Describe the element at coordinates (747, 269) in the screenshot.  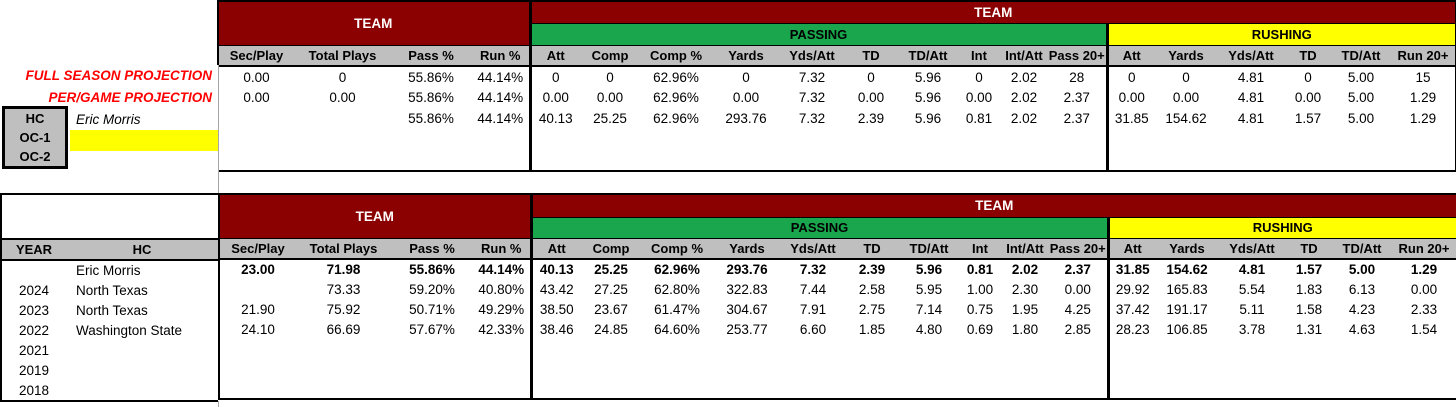
I see `cell: 293.76` at that location.